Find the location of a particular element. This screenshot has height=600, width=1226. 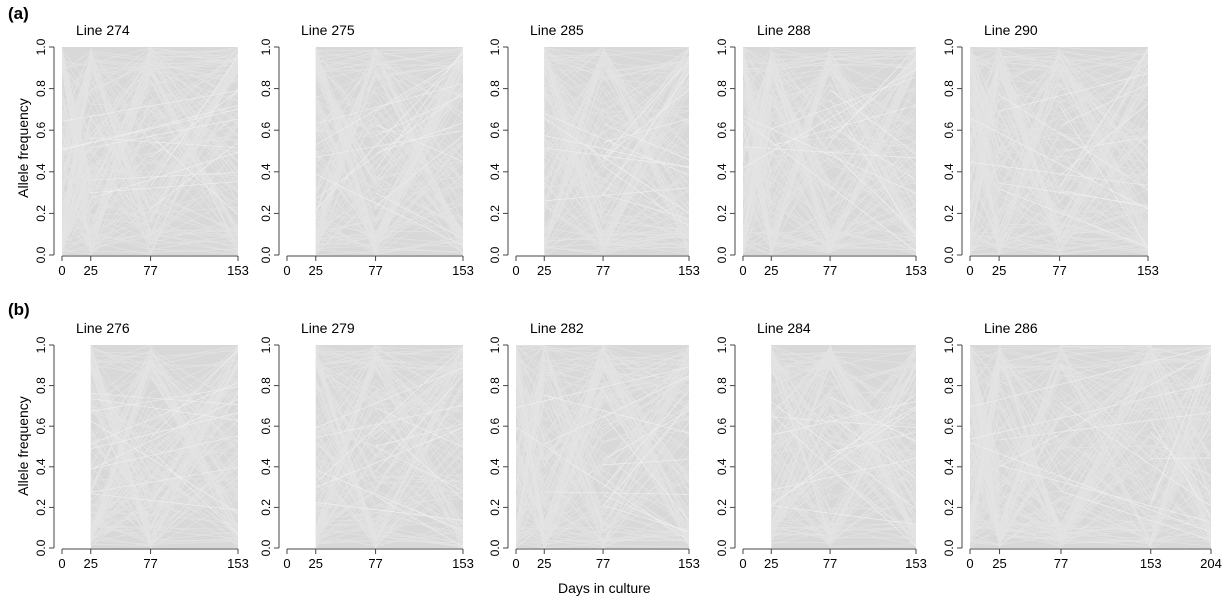

series-lines is located at coordinates (1059, 151).